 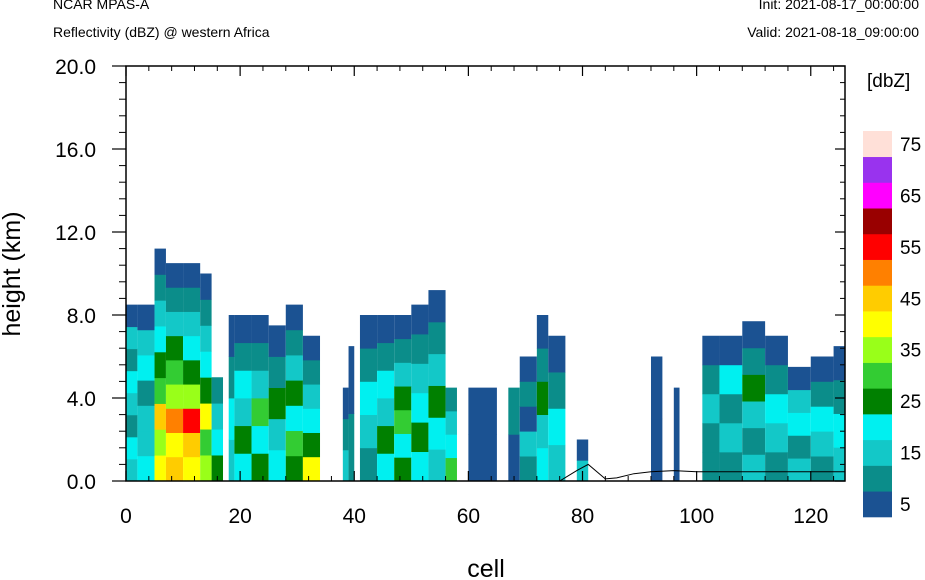 I want to click on y-tick-label: 0.0, so click(x=81, y=482).